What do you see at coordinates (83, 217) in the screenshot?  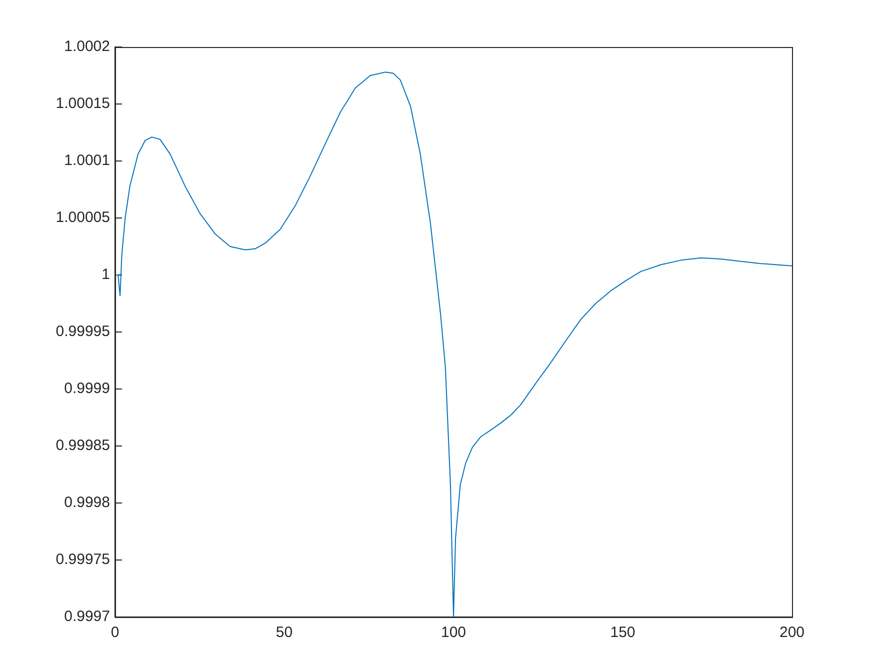 I see `y-tick-label: 1.00005` at bounding box center [83, 217].